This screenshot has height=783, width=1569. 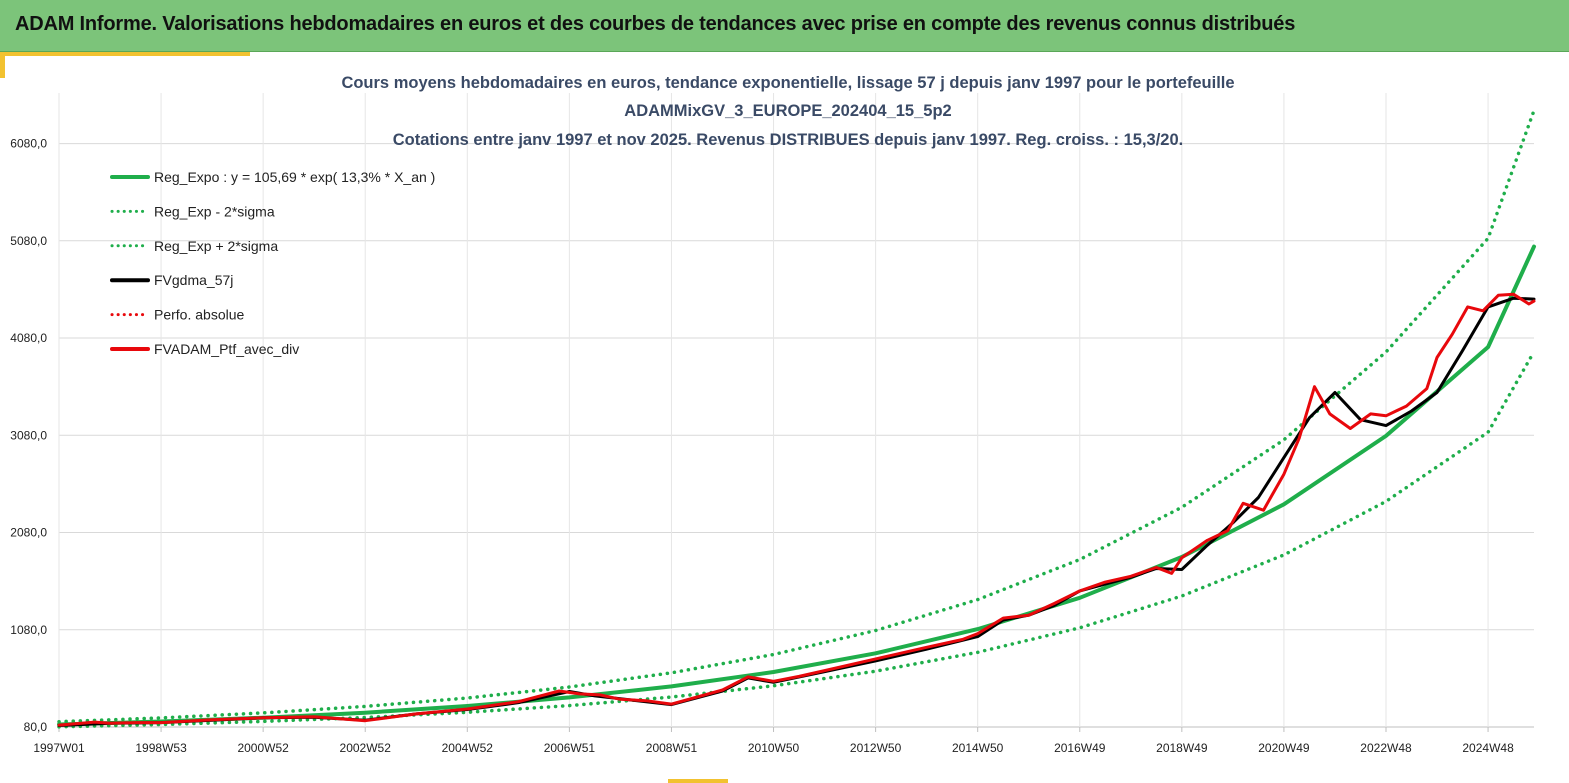 I want to click on accent-bar-left, so click(x=2, y=65).